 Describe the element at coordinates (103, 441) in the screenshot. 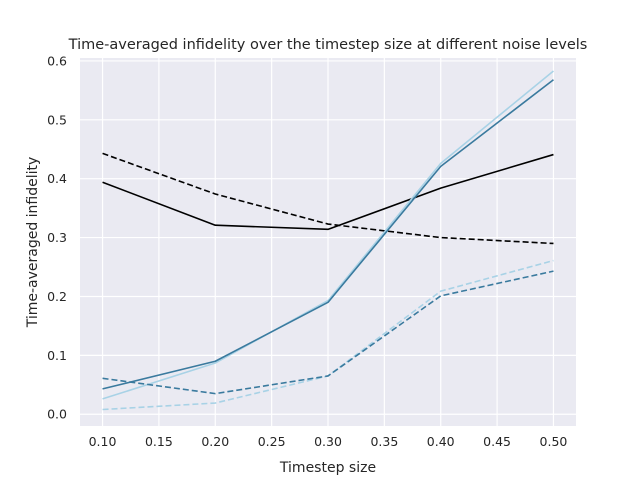

I see `x-tick-label: 0.10` at that location.